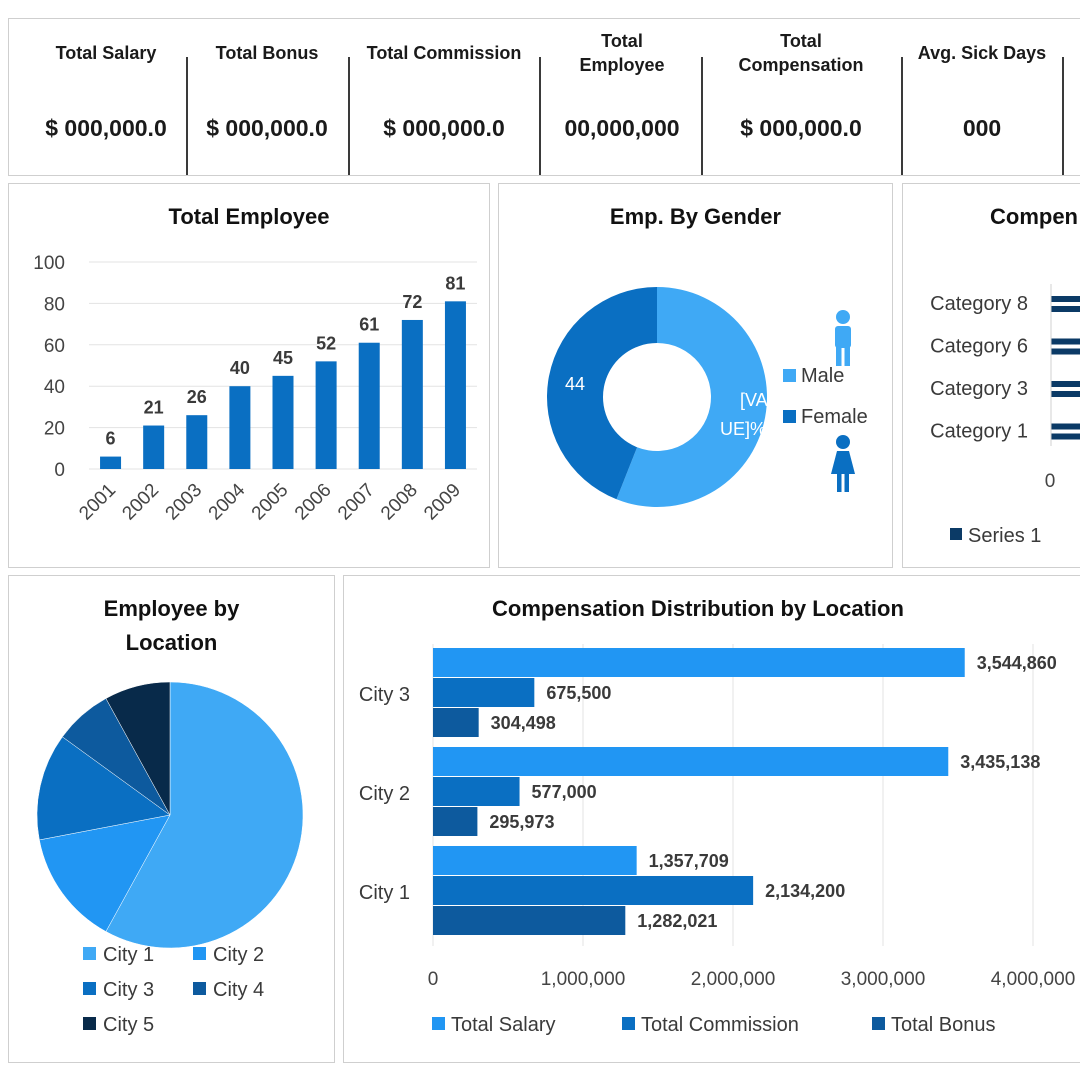  Describe the element at coordinates (238, 990) in the screenshot. I see `legend-label: City 4` at that location.